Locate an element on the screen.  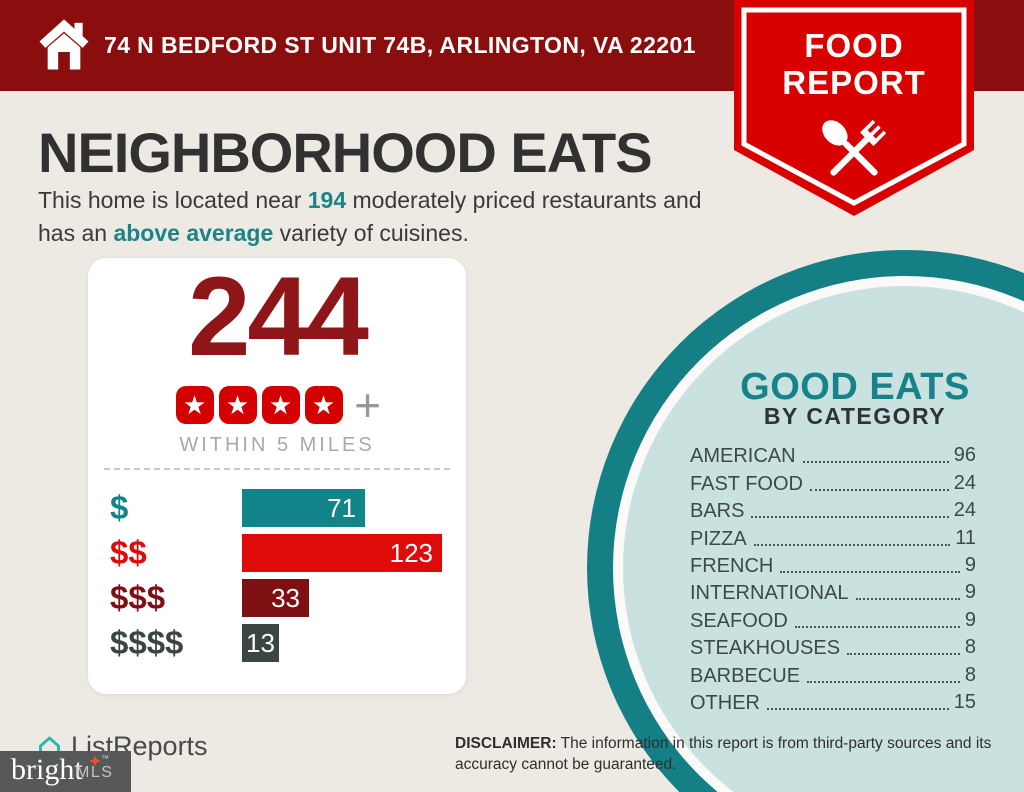
mls-wordmark: MLS is located at coordinates (95, 772).